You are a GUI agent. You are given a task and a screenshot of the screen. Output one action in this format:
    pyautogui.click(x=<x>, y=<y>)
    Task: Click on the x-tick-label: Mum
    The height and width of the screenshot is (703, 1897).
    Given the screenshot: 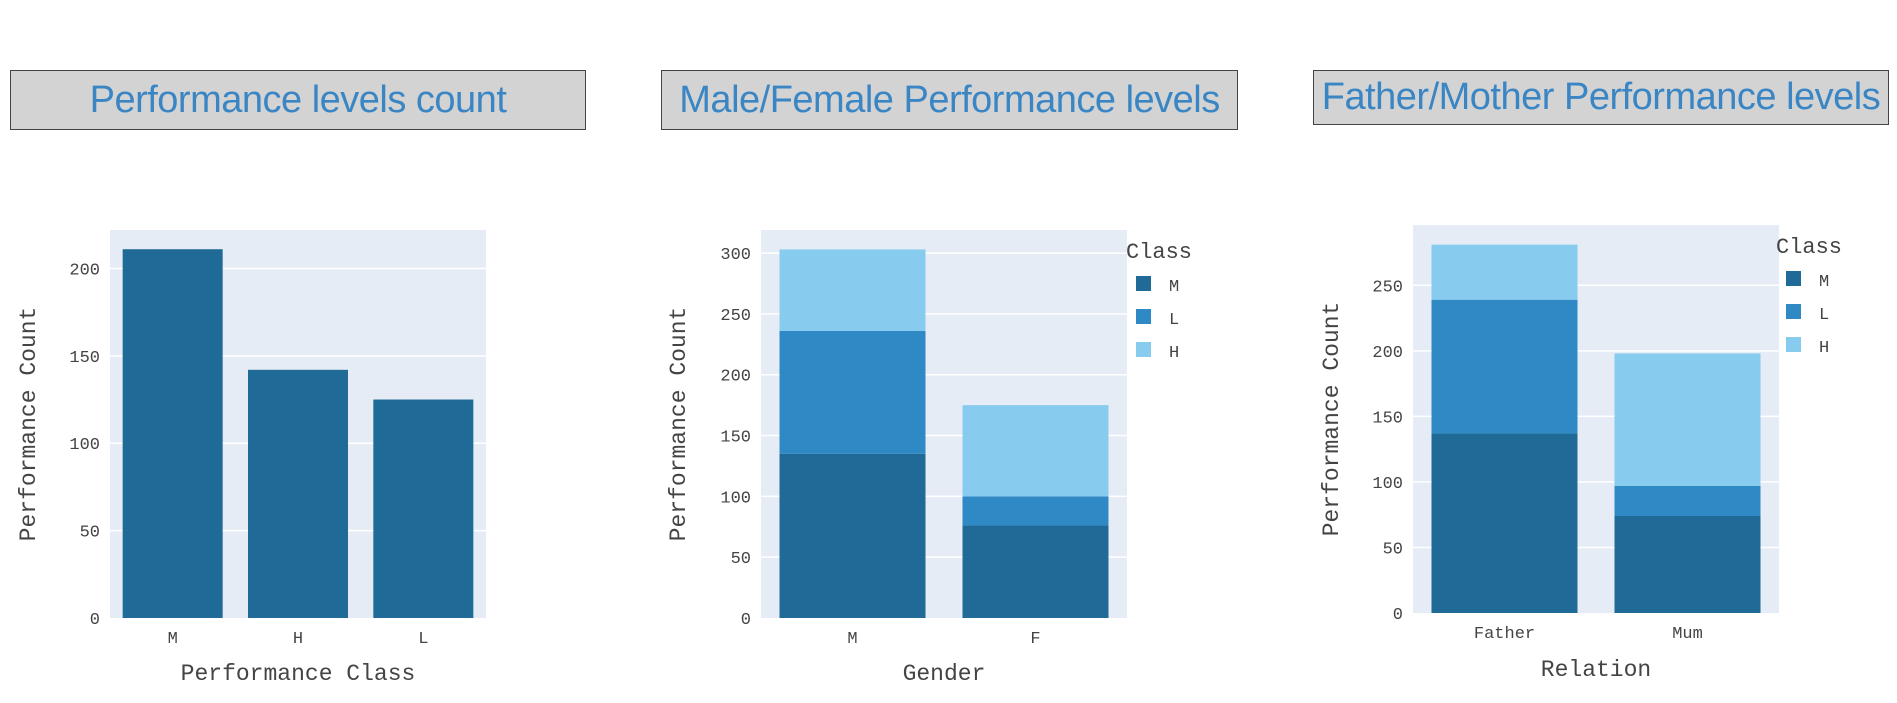 What is the action you would take?
    pyautogui.click(x=1687, y=634)
    